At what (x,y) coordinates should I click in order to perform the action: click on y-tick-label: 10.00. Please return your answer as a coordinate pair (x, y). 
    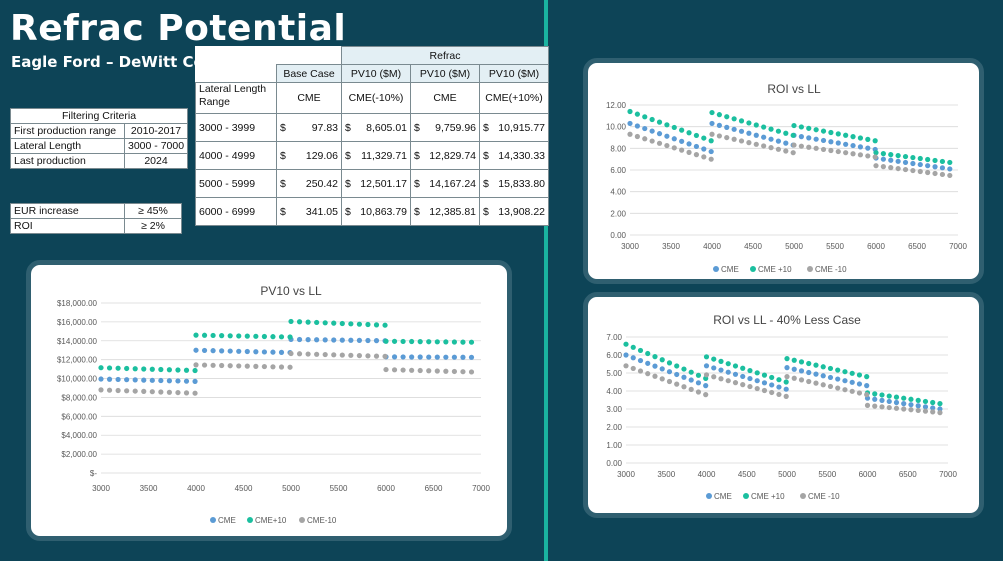
    Looking at the image, I should click on (616, 127).